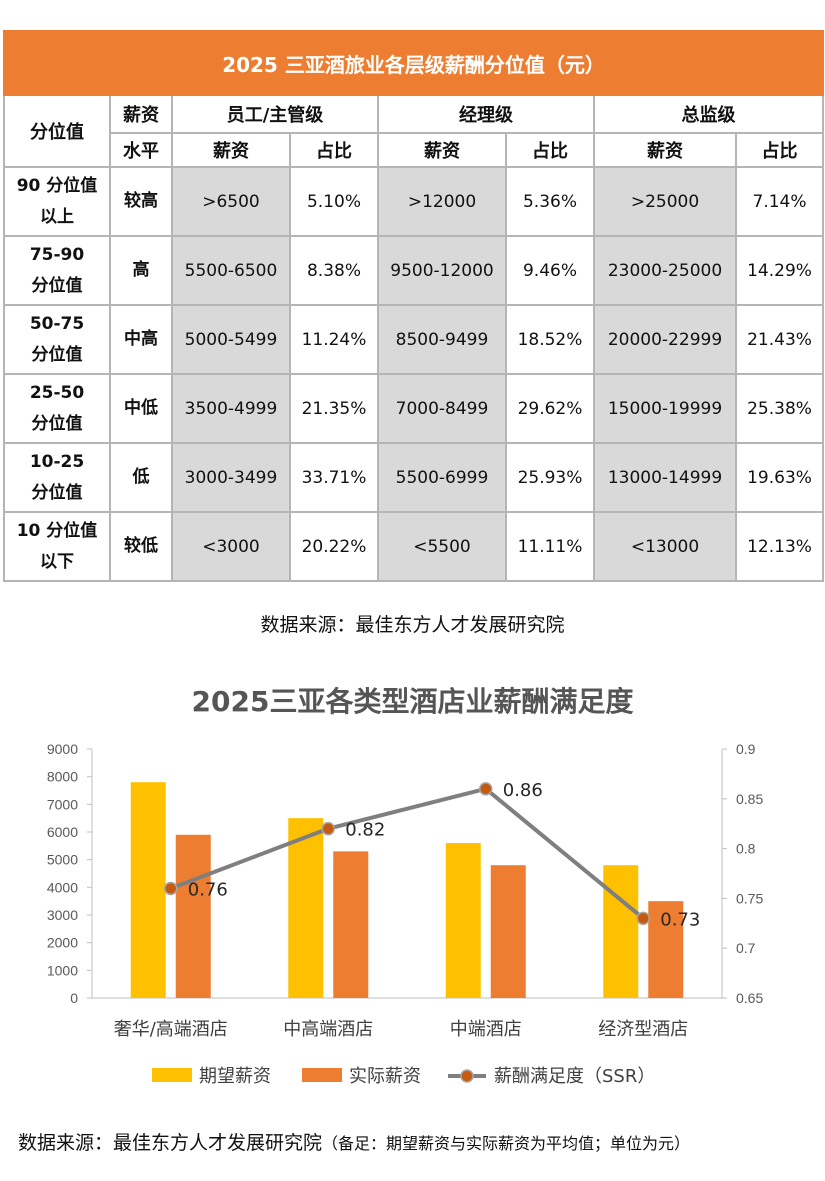  I want to click on ratio-cell: 14.29%, so click(779, 270).